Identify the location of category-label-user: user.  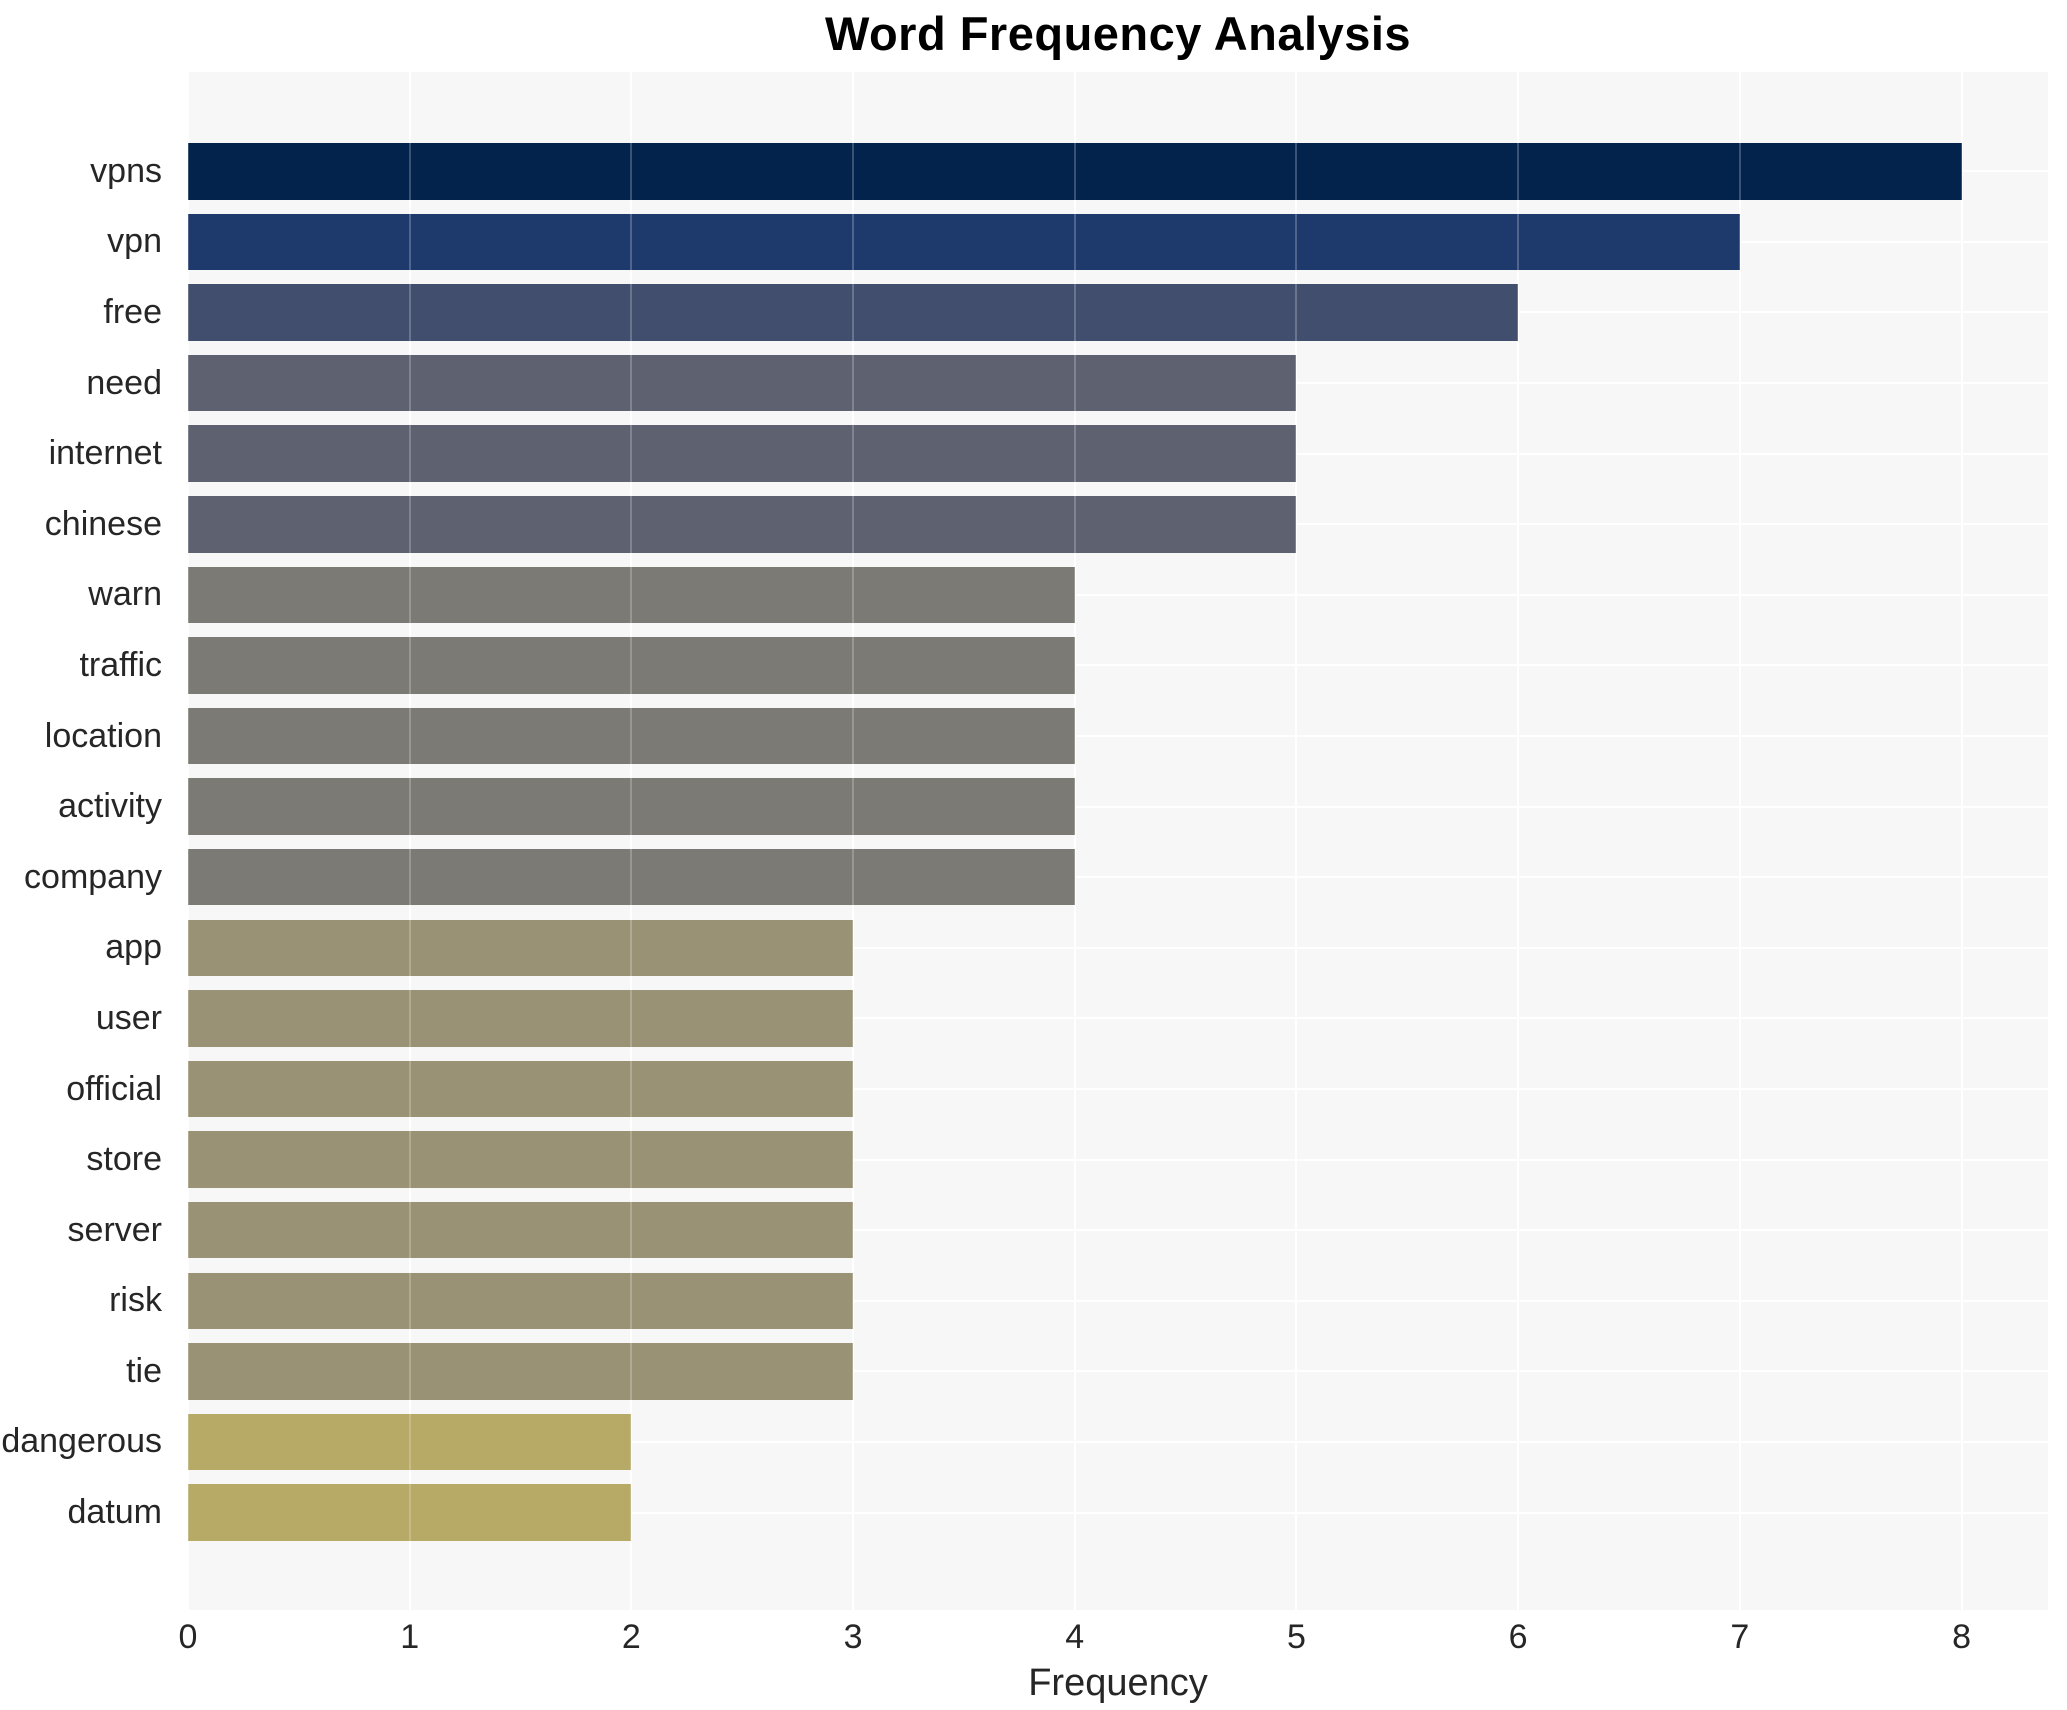
(128, 1017).